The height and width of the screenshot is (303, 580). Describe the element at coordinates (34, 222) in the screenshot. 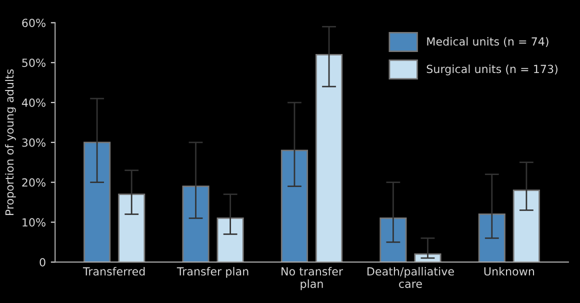

I see `y-tick-label: 10%` at that location.